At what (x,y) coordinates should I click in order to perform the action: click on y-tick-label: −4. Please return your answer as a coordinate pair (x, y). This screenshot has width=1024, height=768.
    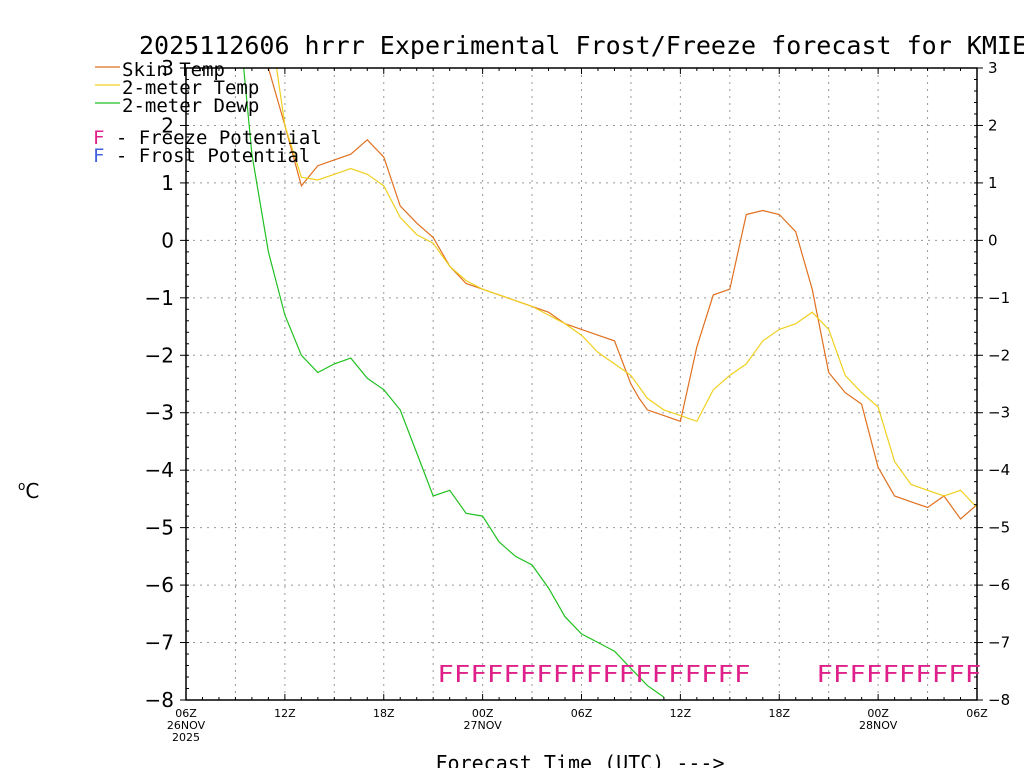
    Looking at the image, I should click on (159, 470).